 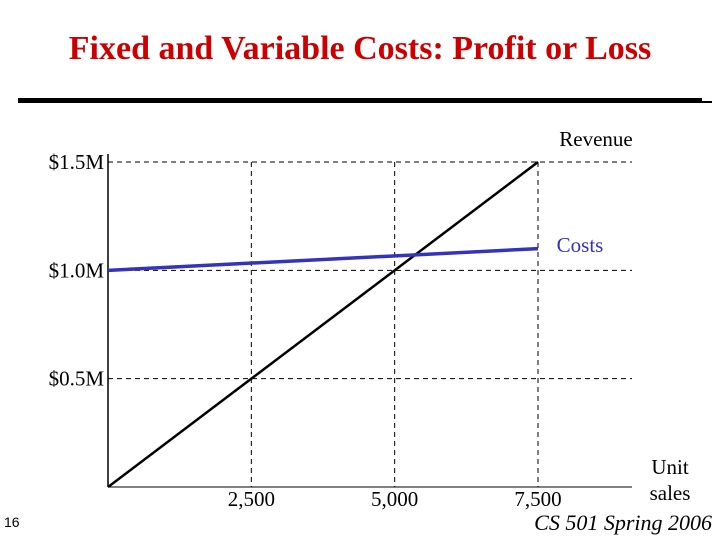 What do you see at coordinates (77, 270) in the screenshot?
I see `y-tick-label: $1.0M` at bounding box center [77, 270].